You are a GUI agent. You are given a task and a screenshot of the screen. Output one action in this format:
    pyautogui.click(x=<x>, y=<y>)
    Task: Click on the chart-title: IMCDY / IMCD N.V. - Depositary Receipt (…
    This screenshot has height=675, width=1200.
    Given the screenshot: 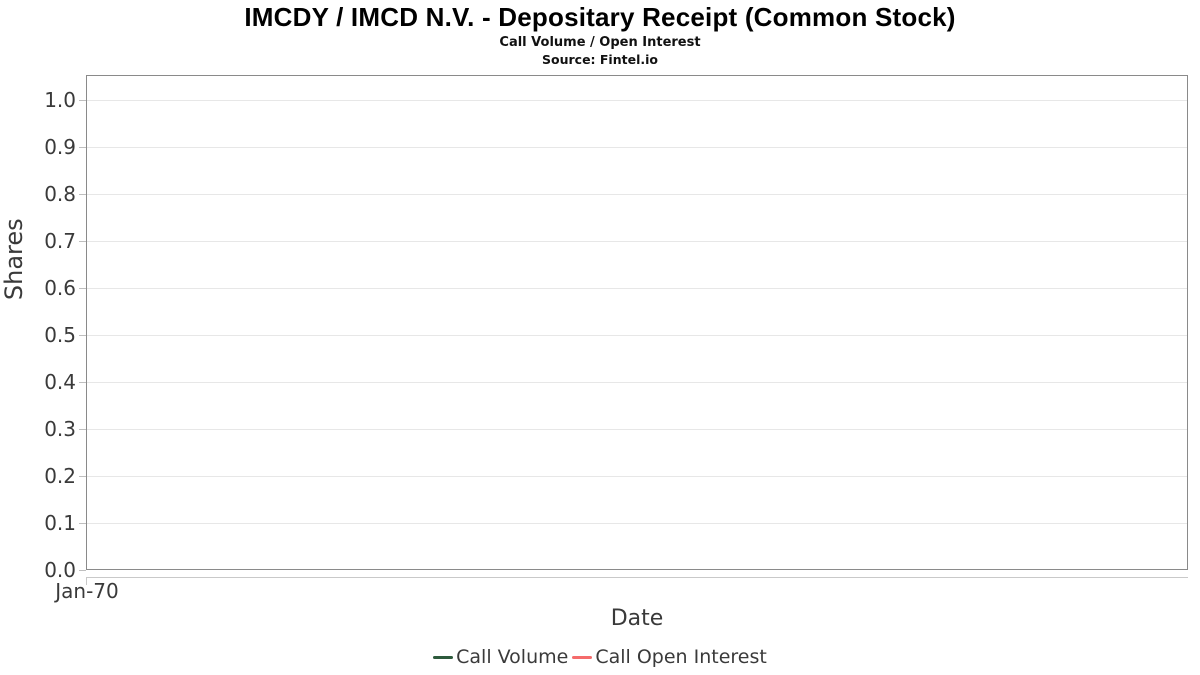 What is the action you would take?
    pyautogui.click(x=600, y=17)
    